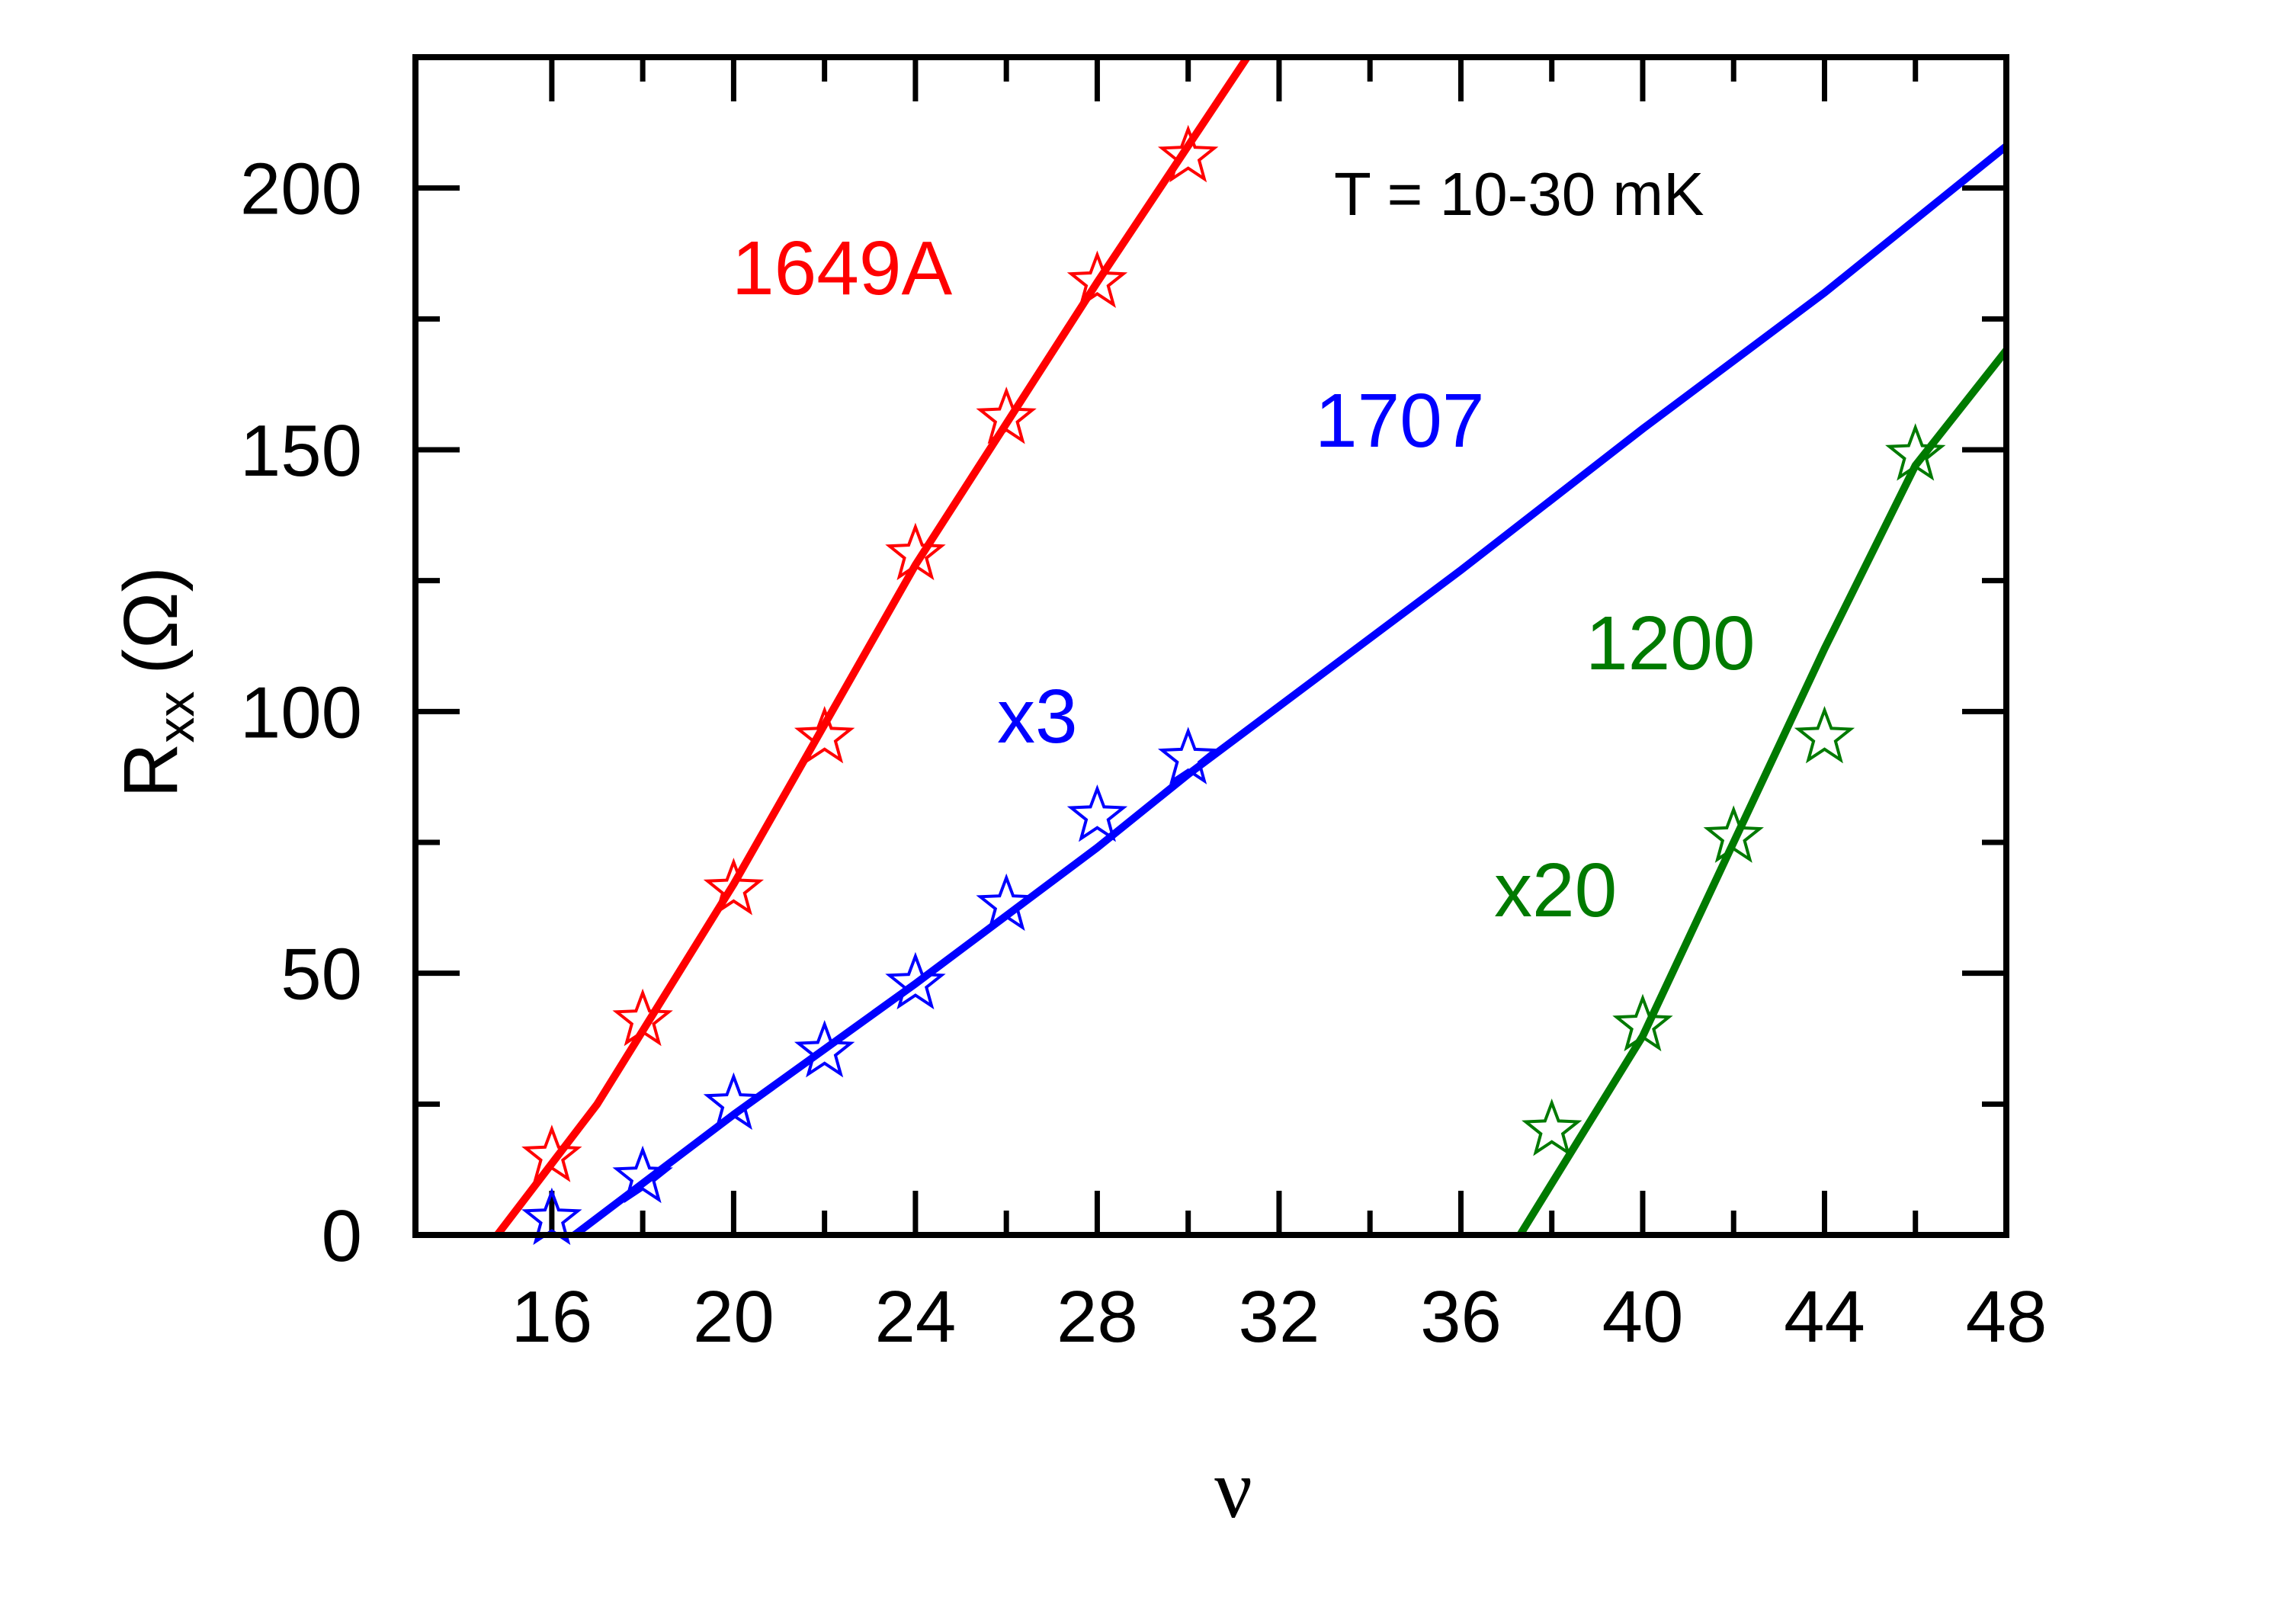  Describe the element at coordinates (342, 1236) in the screenshot. I see `y-tick-label: 0` at that location.